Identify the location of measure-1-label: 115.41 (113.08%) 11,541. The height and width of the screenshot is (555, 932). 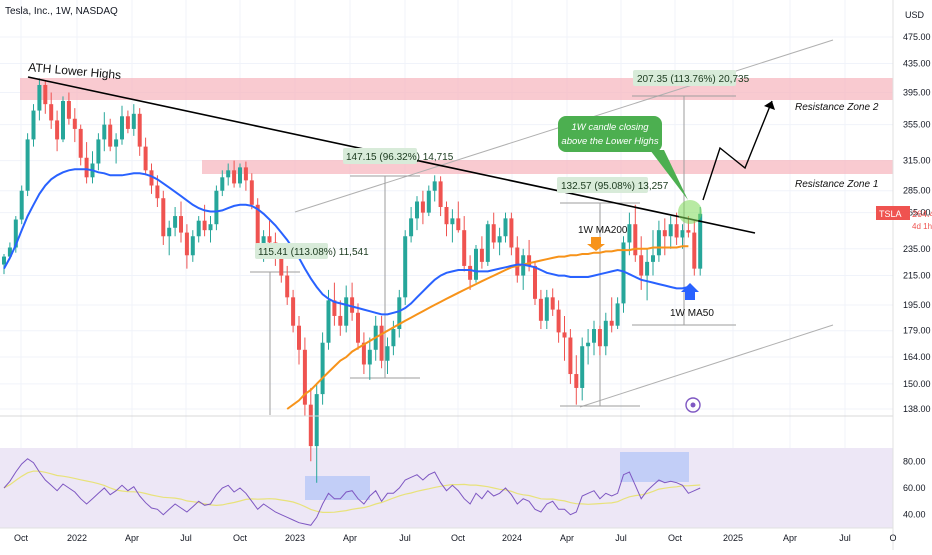
(313, 252).